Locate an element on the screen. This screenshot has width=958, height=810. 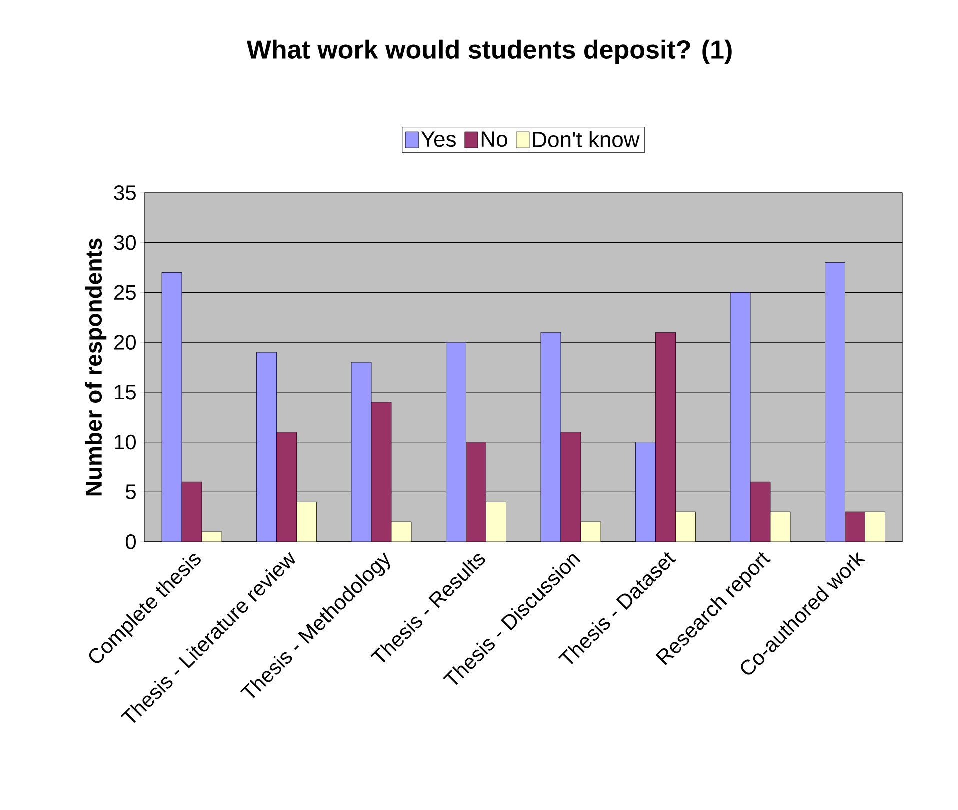
y-tick-label: 10 is located at coordinates (125, 442).